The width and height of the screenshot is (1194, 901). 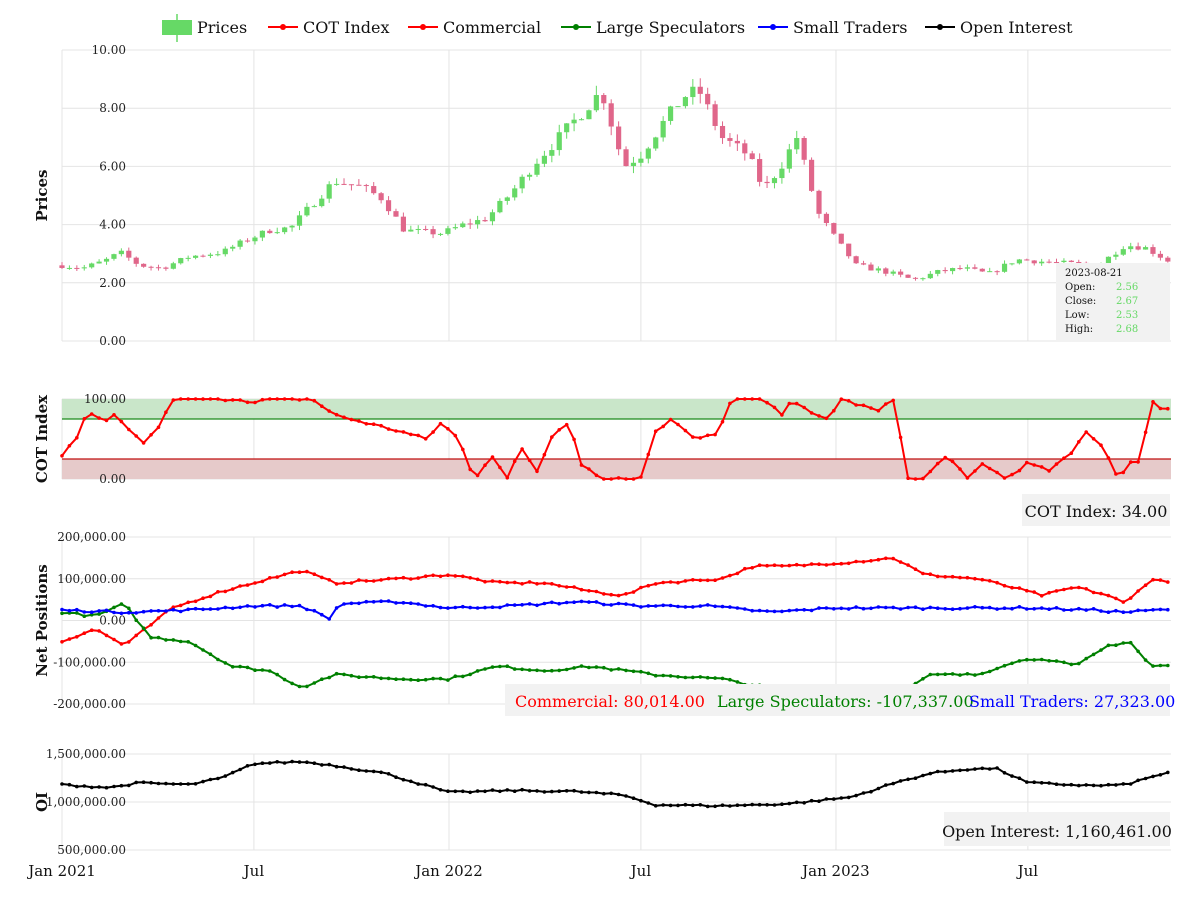 What do you see at coordinates (91, 579) in the screenshot?
I see `net-tick-label: 100,000.00` at bounding box center [91, 579].